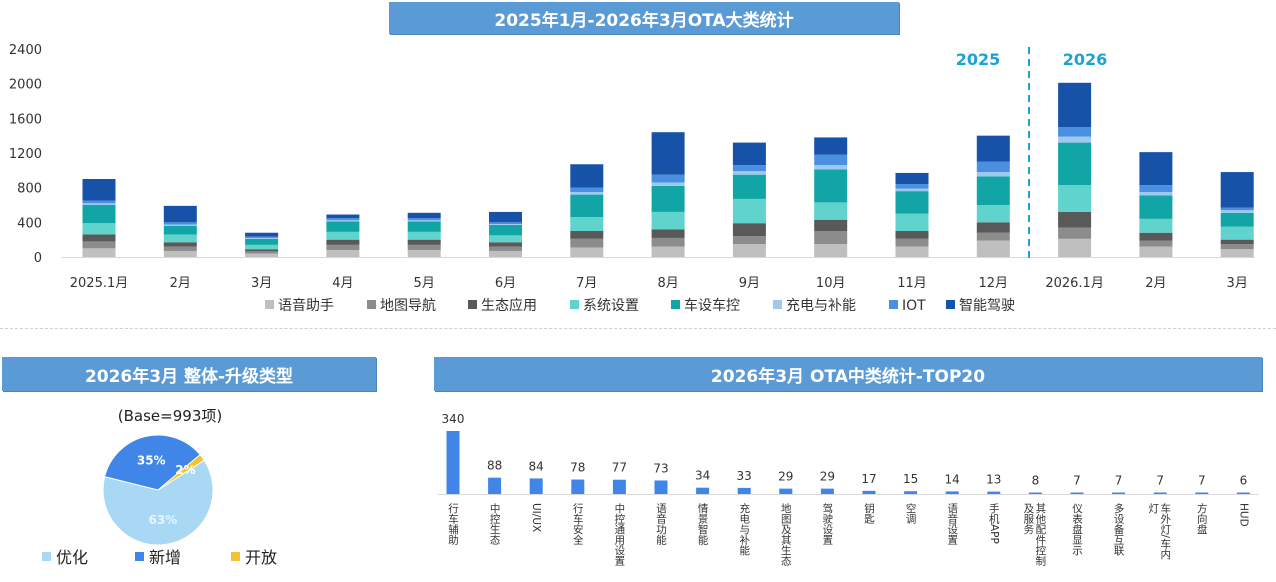 This screenshot has height=582, width=1276. I want to click on top20-category-label: 车外灯/车内, so click(1165, 531).